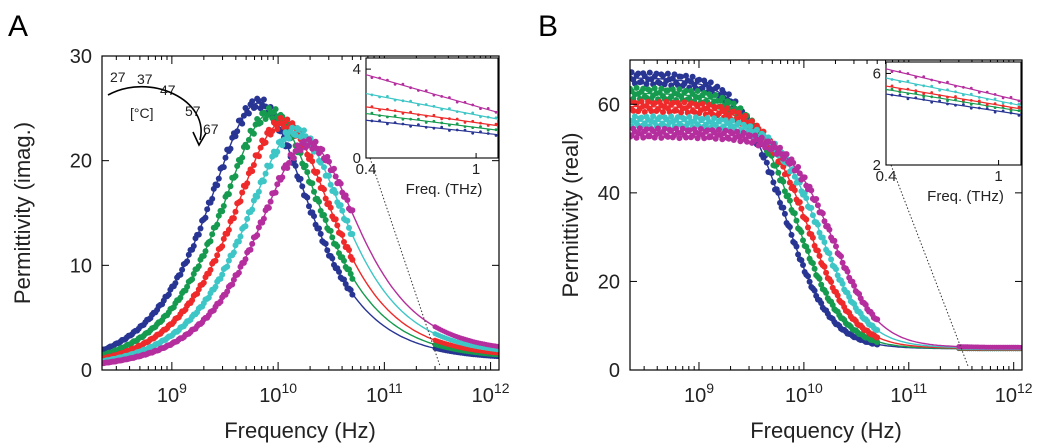  Describe the element at coordinates (609, 105) in the screenshot. I see `y-tick-label: 60` at that location.